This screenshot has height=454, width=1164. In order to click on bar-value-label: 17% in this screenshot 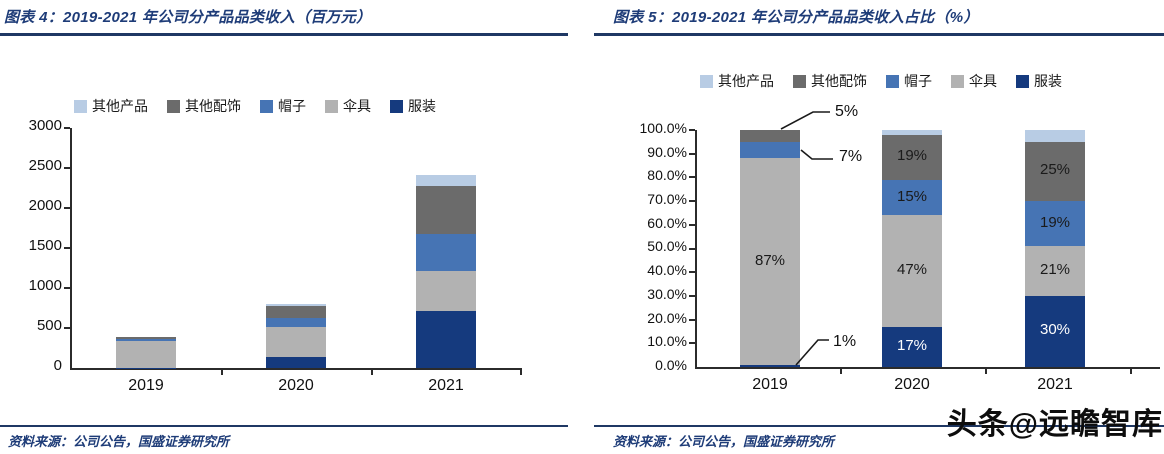, I will do `click(912, 345)`.